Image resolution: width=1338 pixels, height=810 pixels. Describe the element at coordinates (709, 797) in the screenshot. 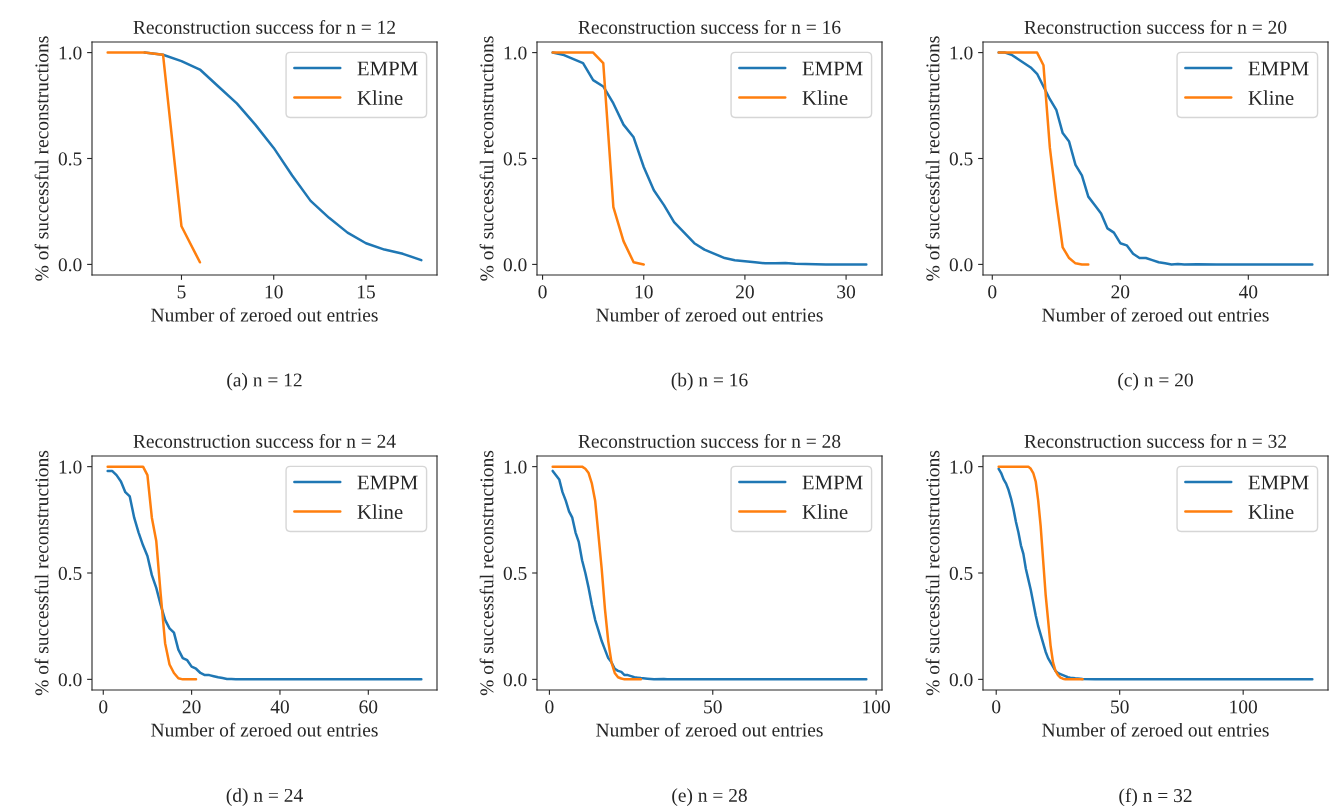

I see `text: (e) n = 28` at that location.